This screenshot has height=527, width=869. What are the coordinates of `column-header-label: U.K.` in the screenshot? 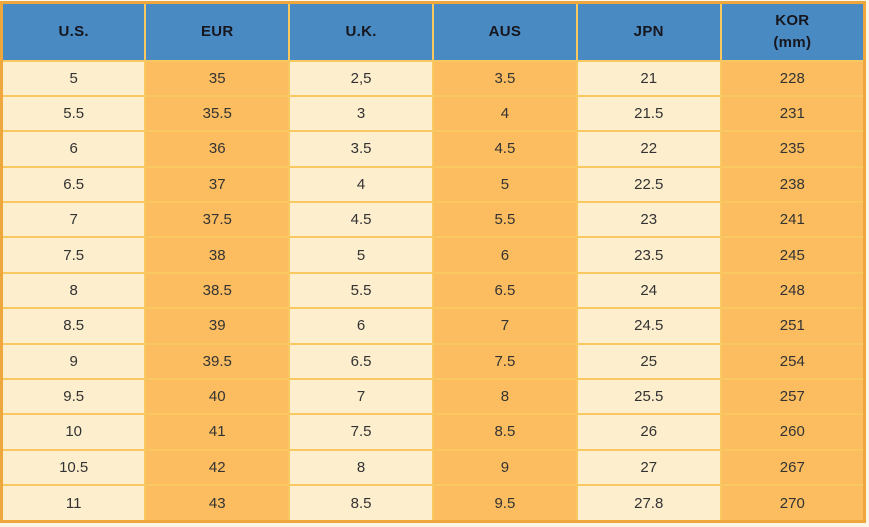 It's located at (361, 31).